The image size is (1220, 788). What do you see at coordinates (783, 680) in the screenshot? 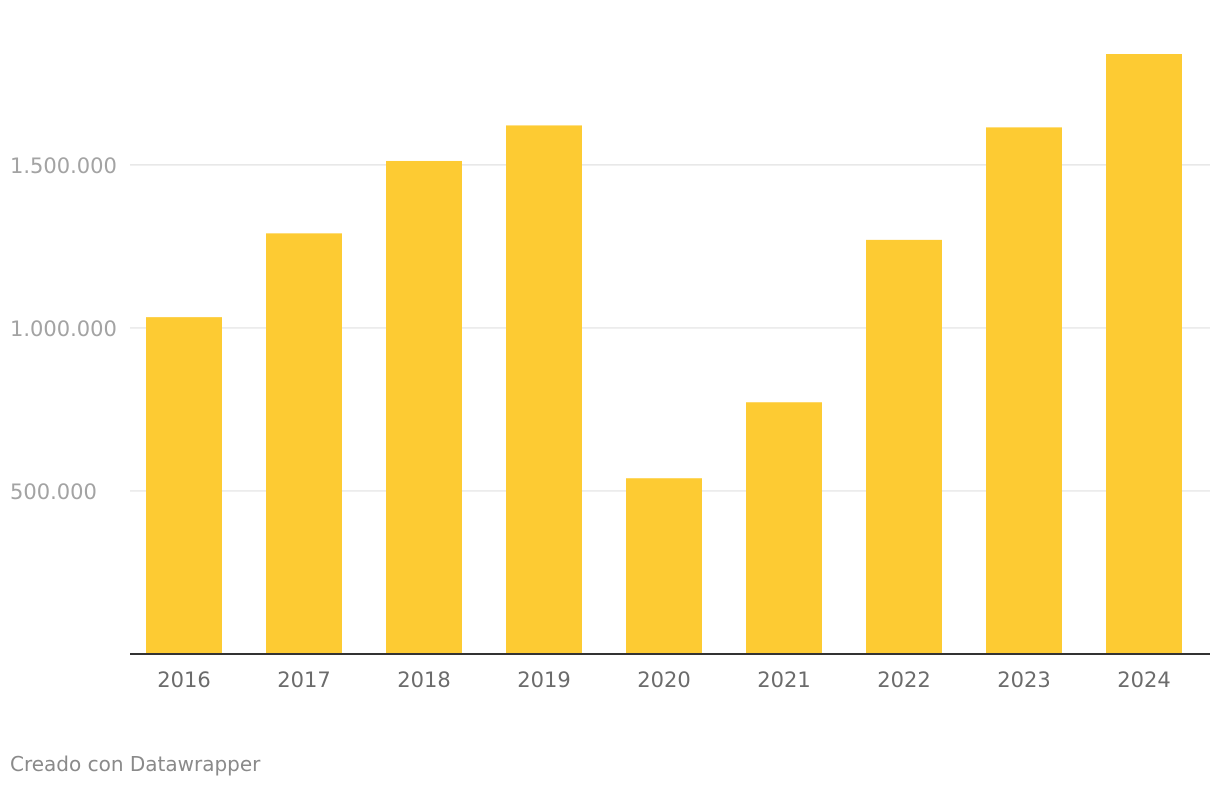
I see `x-tick-label-2021: 2021` at bounding box center [783, 680].